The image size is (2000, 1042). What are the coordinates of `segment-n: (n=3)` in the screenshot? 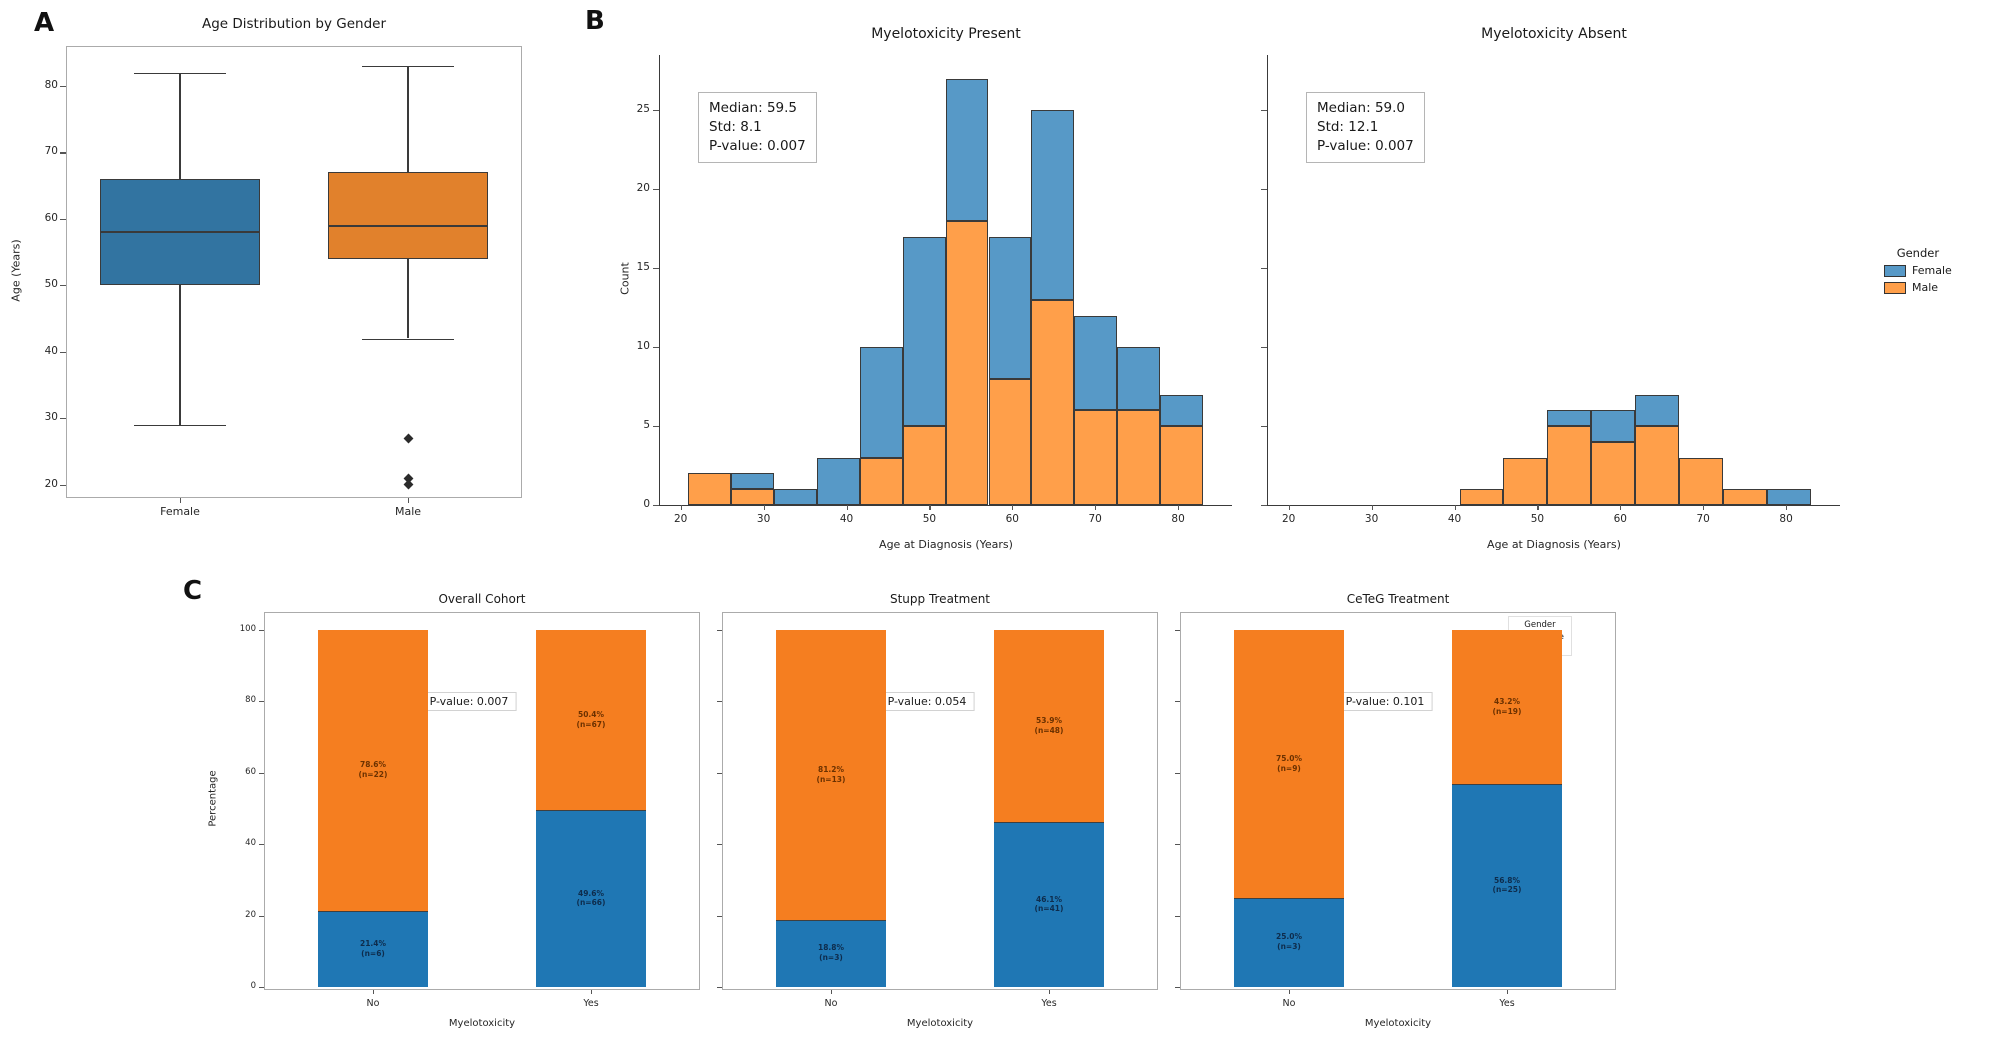 It's located at (831, 958).